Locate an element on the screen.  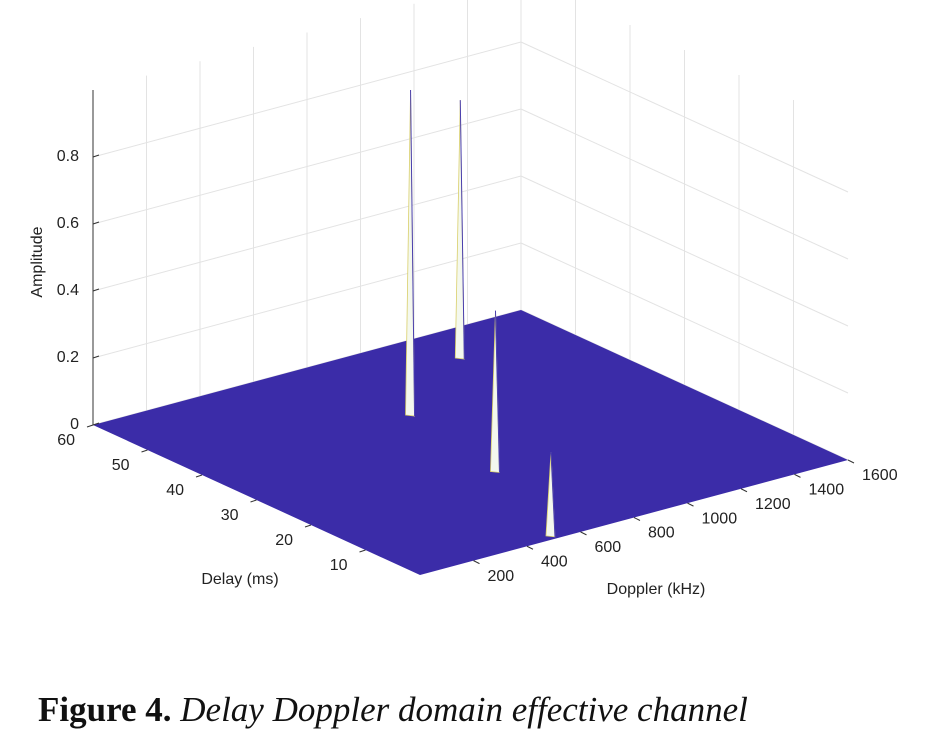
x-tick-label: 40 is located at coordinates (175, 490).